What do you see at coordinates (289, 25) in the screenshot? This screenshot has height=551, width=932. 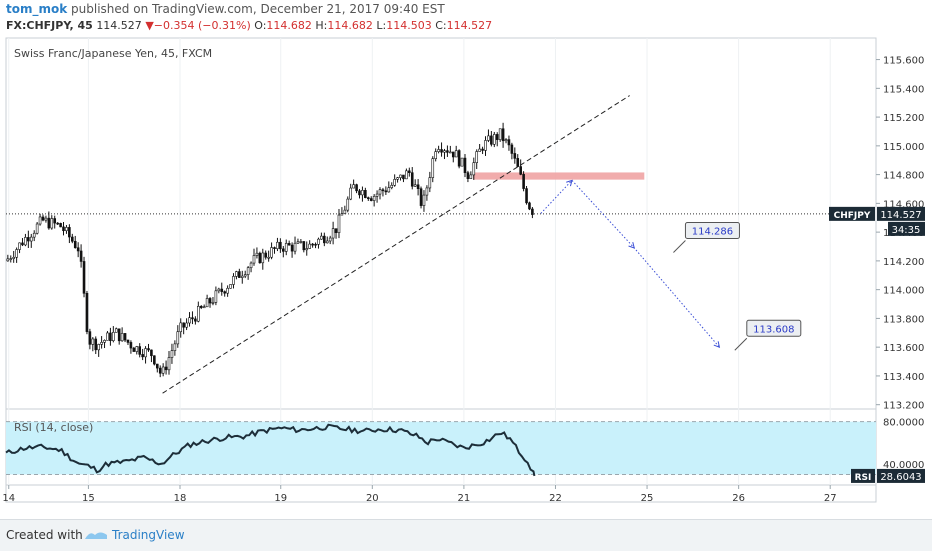 I see `open-value: 114.682` at bounding box center [289, 25].